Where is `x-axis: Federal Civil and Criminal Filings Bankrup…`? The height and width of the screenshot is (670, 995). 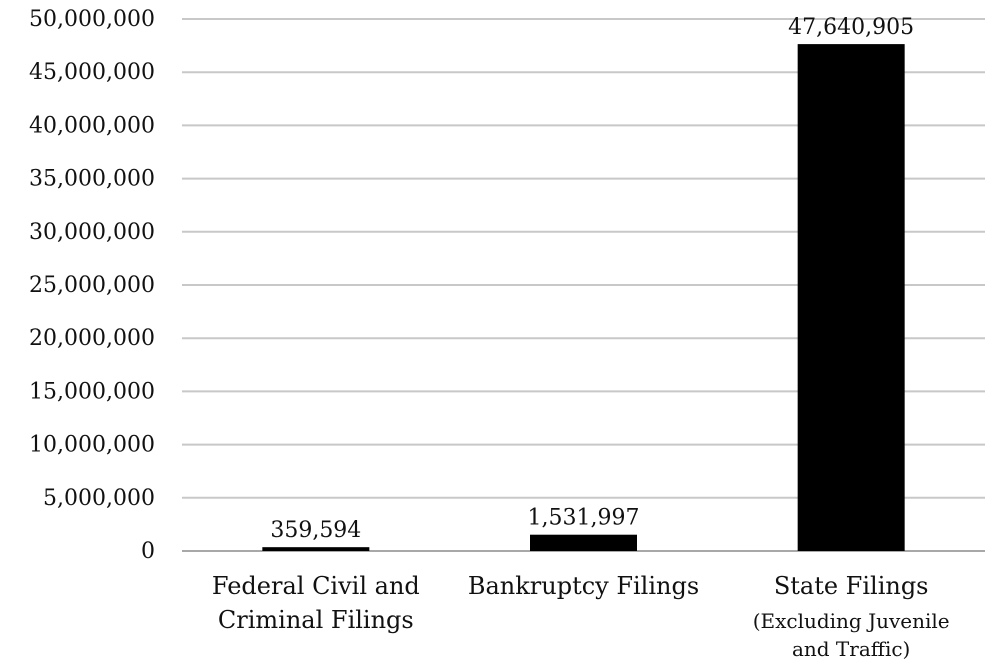 x-axis: Federal Civil and Criminal Filings Bankrup… is located at coordinates (581, 616).